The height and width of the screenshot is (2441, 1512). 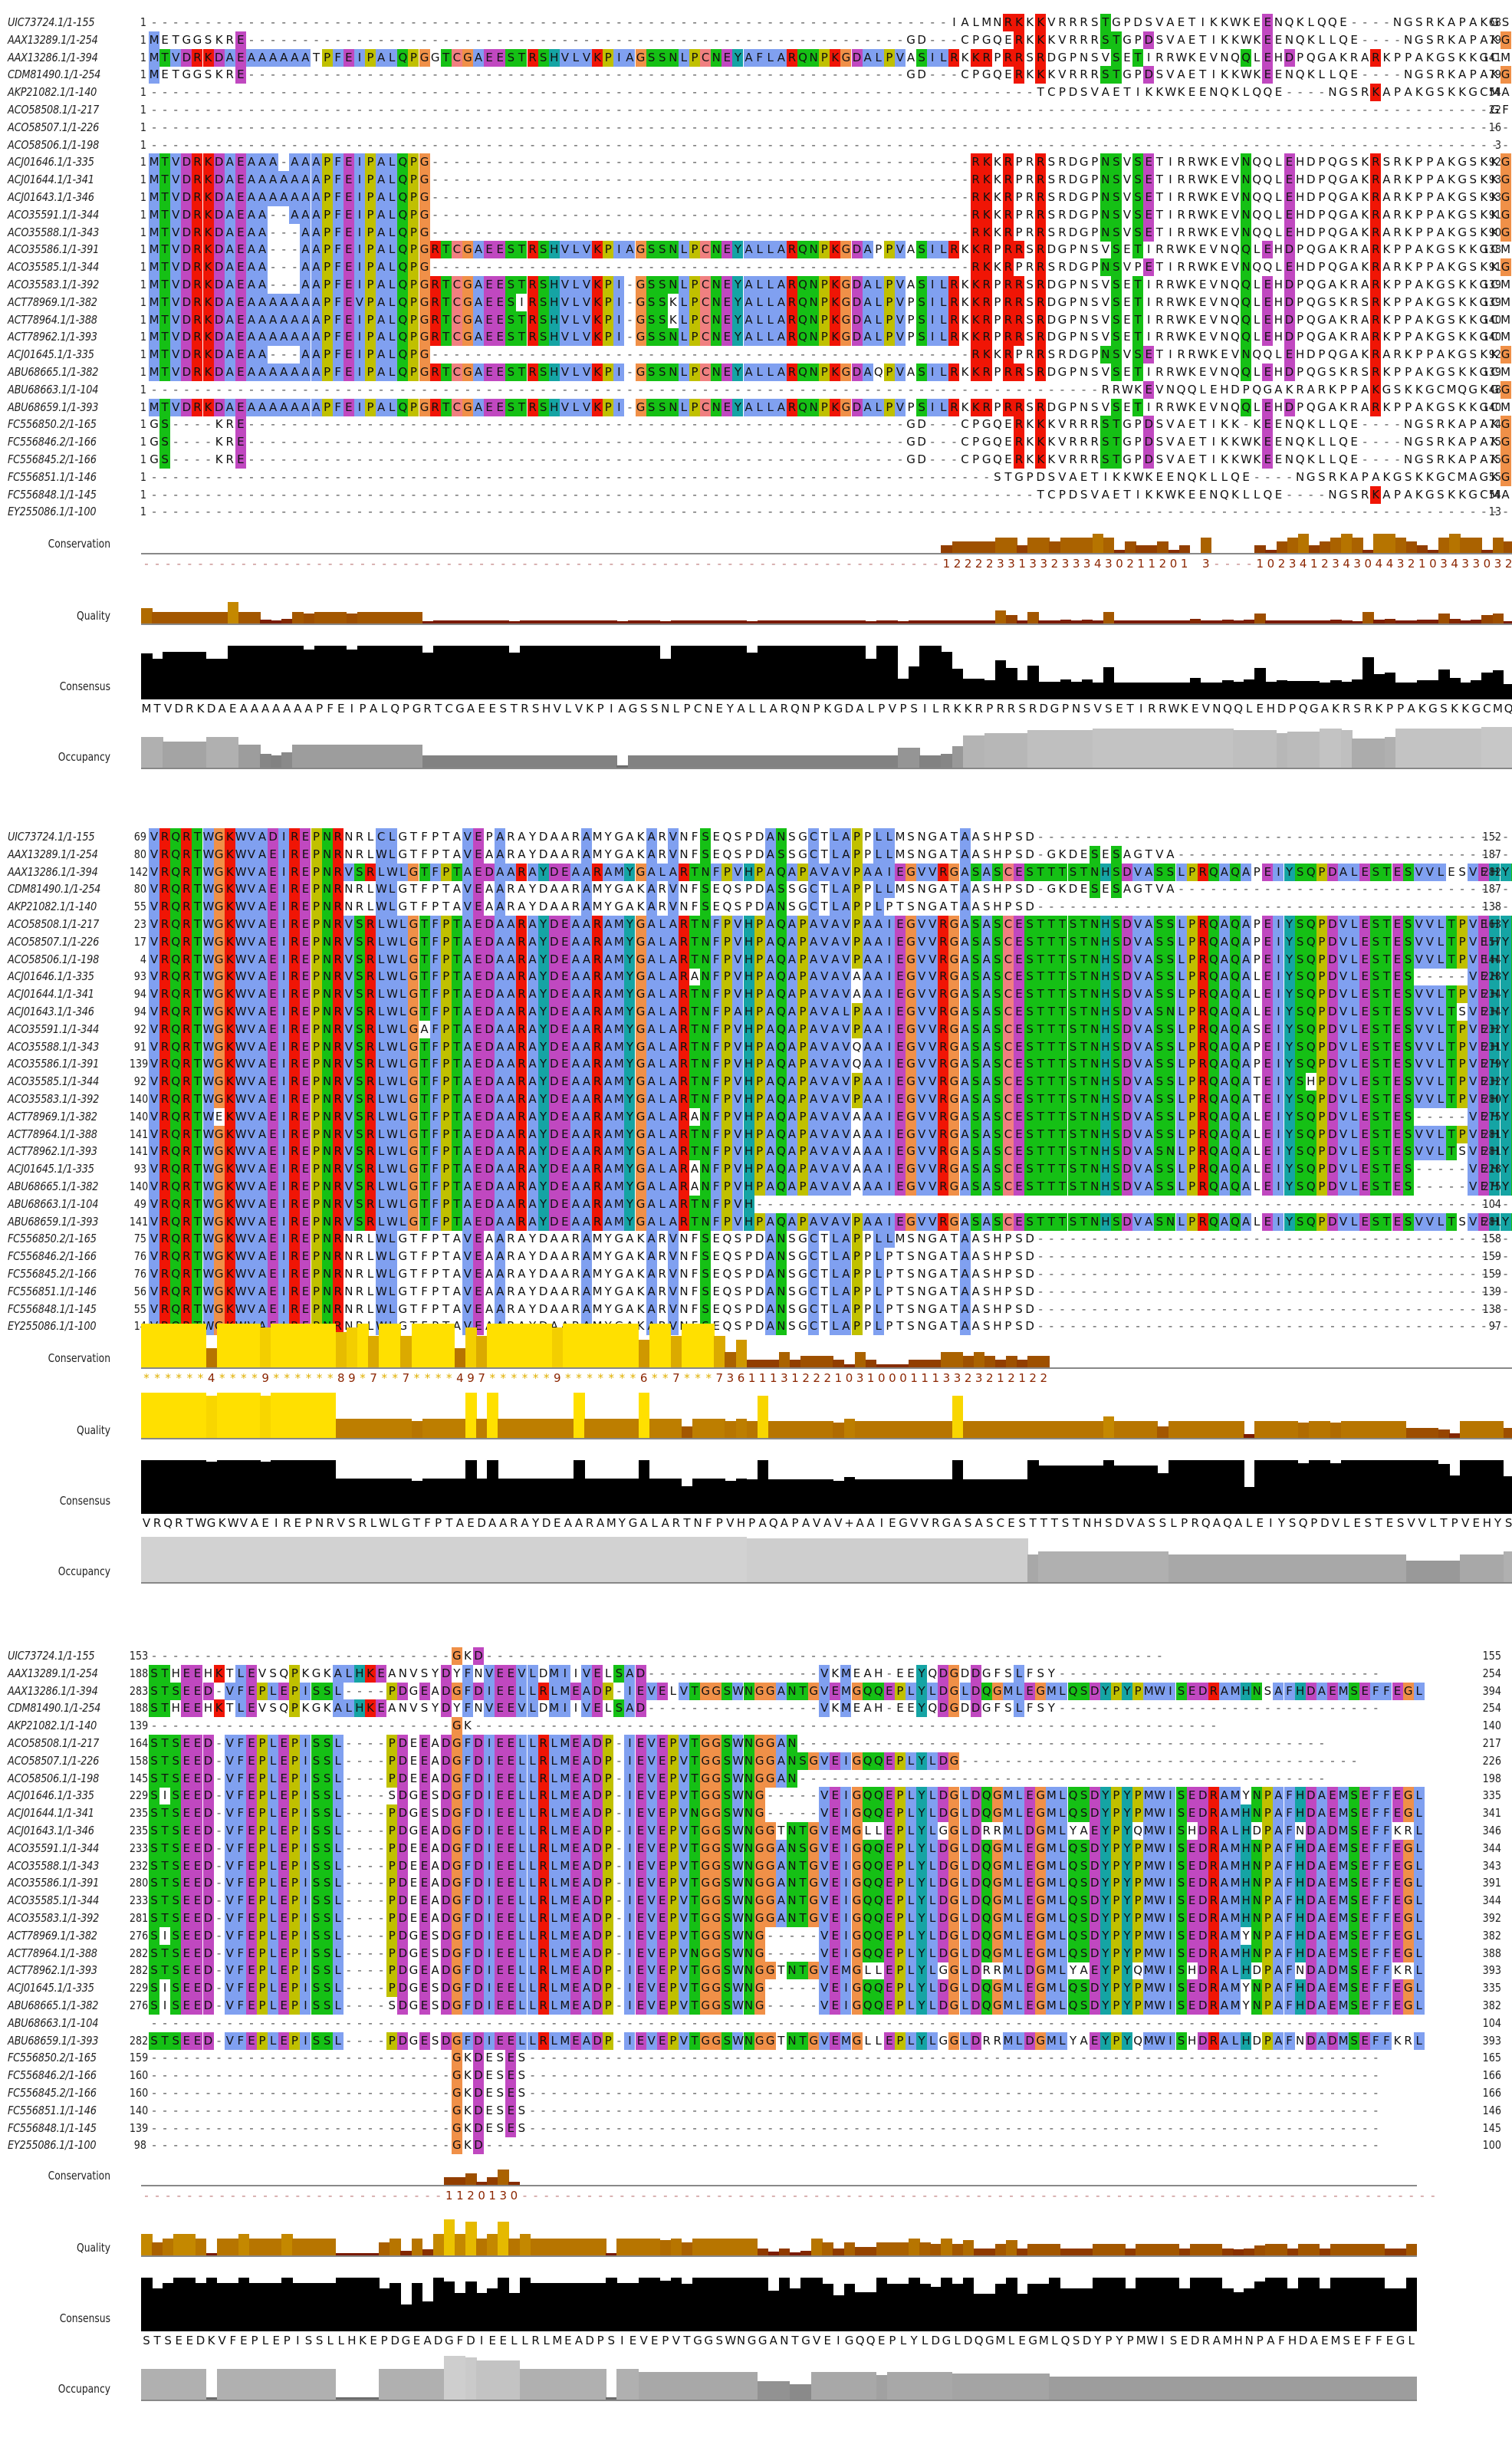 What do you see at coordinates (1246, 40) in the screenshot?
I see `residue: W` at bounding box center [1246, 40].